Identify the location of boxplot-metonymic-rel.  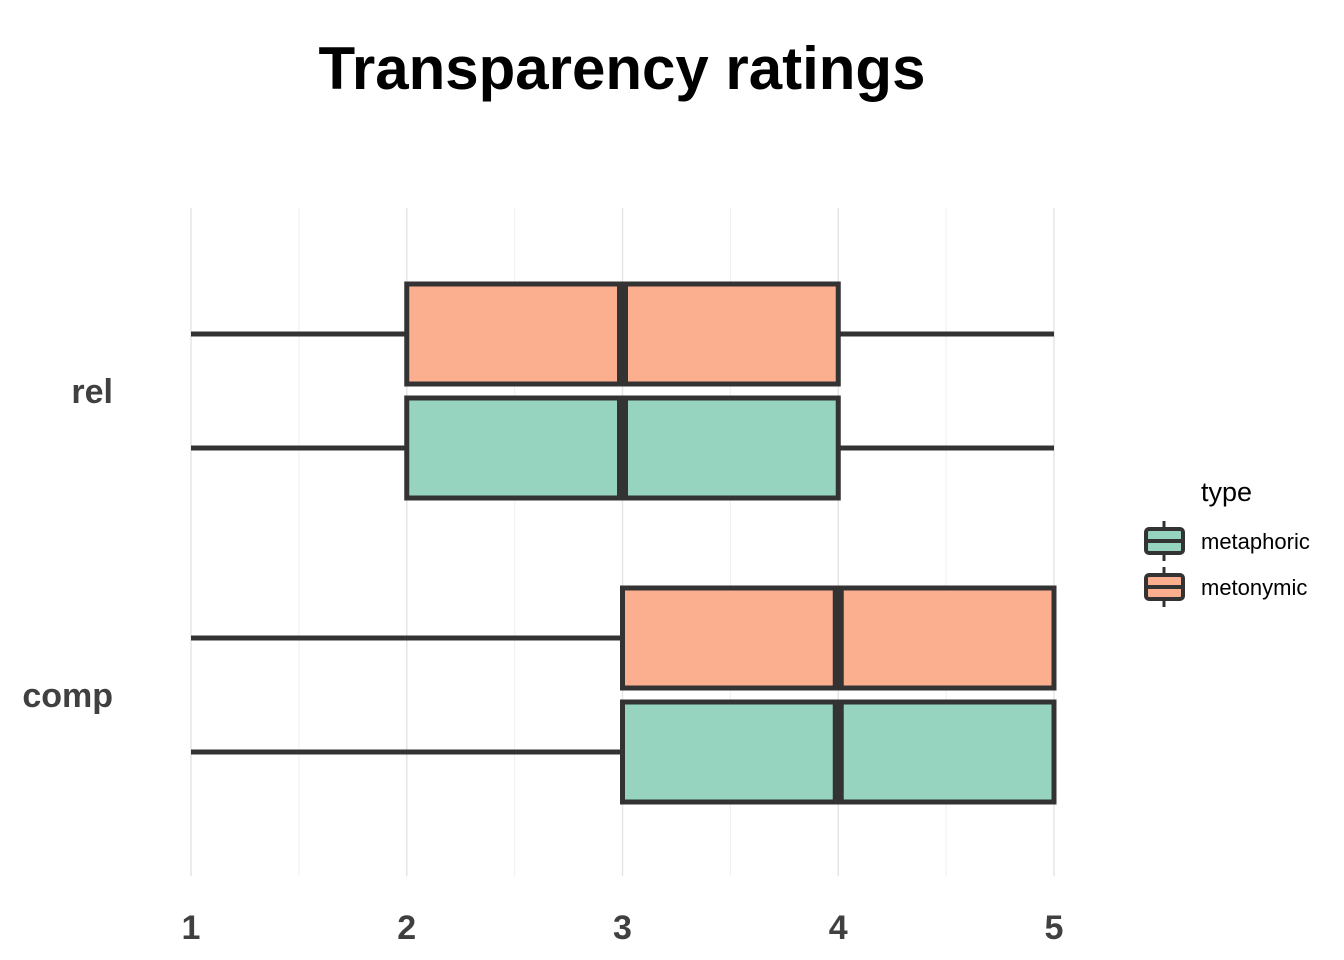
(622, 334).